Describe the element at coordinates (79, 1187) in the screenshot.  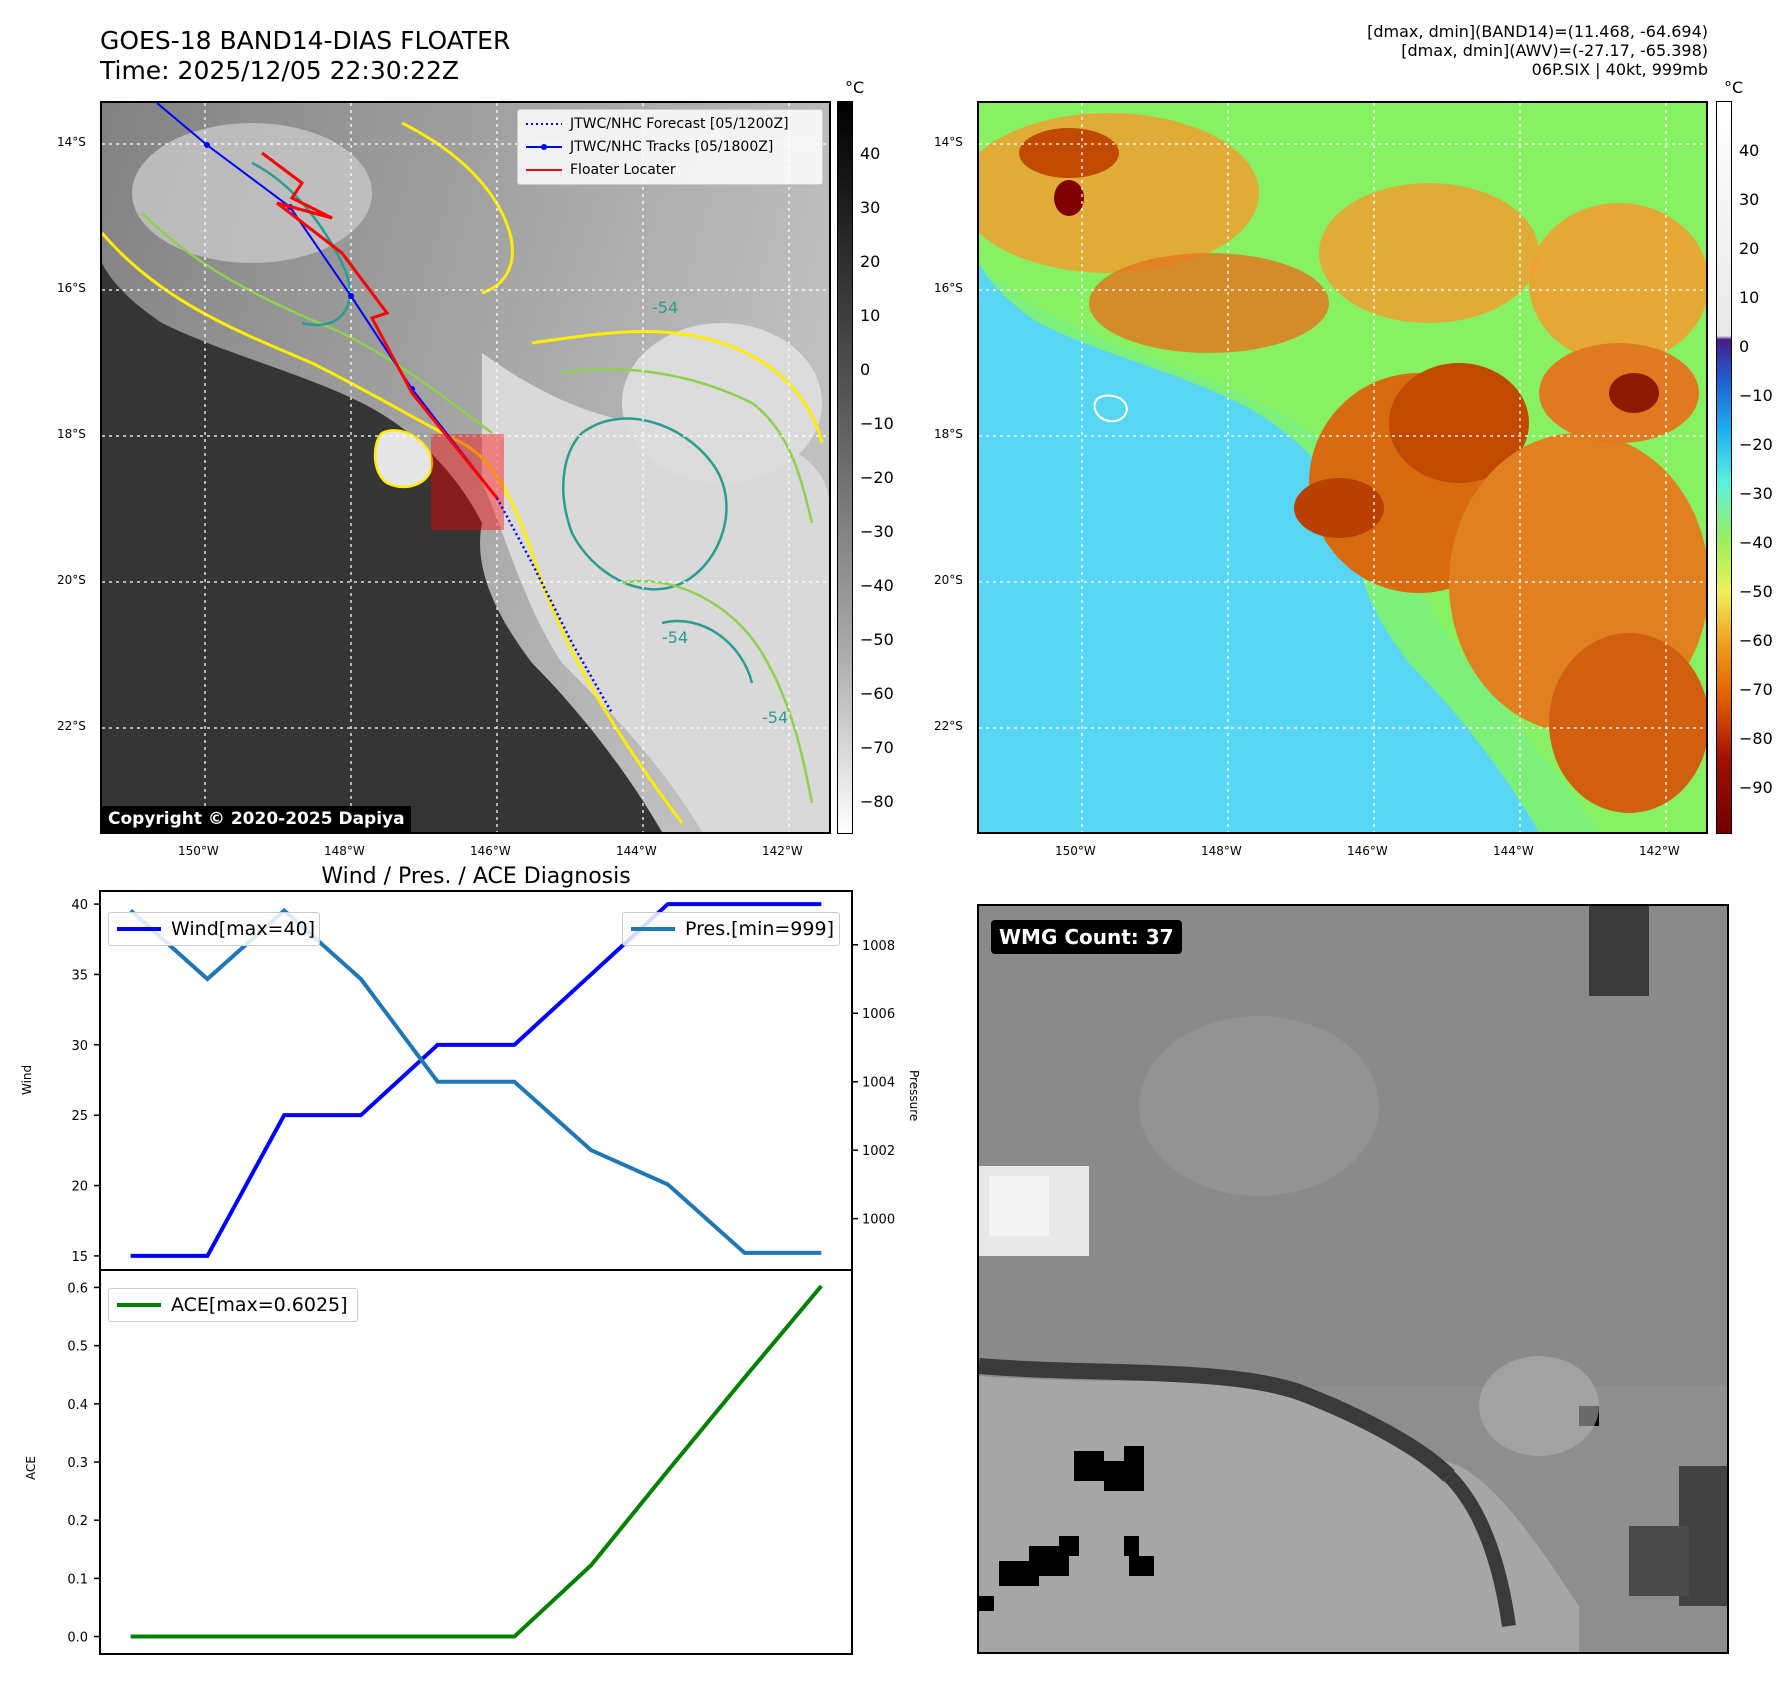
I see `wind-tick-label: 20` at that location.